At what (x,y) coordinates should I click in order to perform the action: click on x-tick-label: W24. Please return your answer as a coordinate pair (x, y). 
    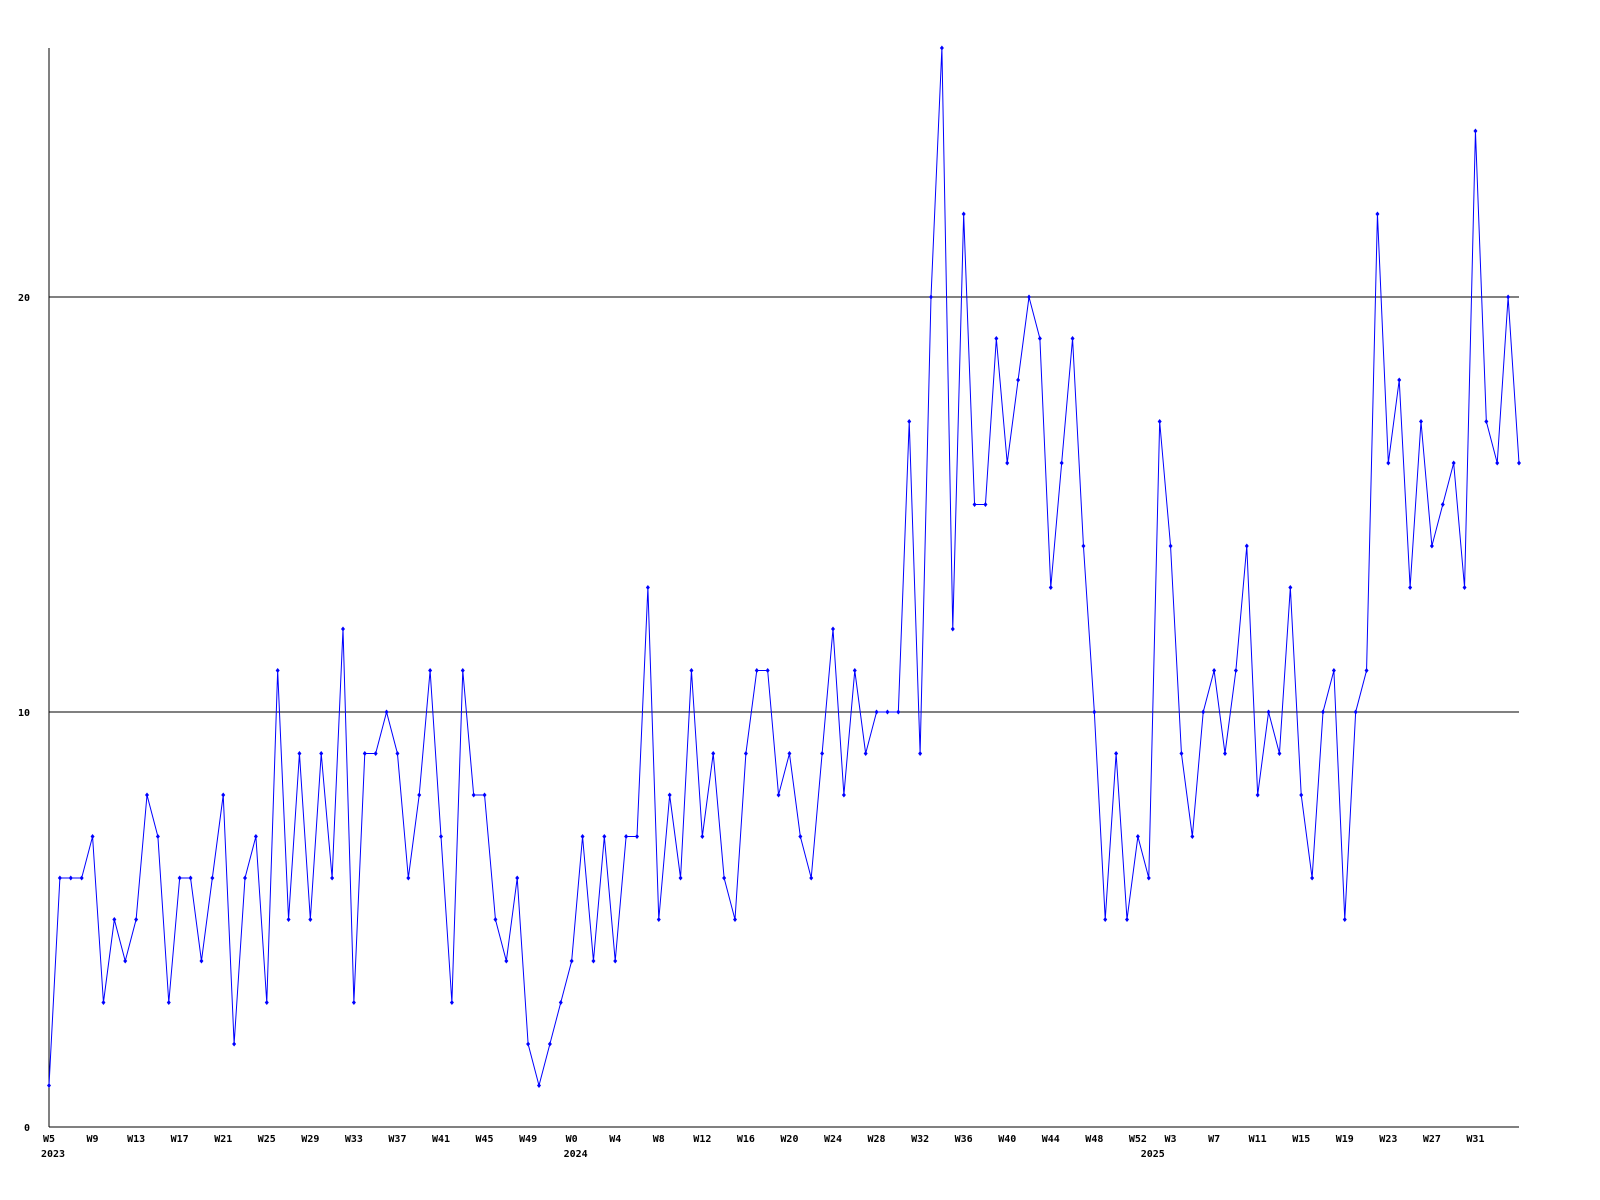
    Looking at the image, I should click on (833, 1139).